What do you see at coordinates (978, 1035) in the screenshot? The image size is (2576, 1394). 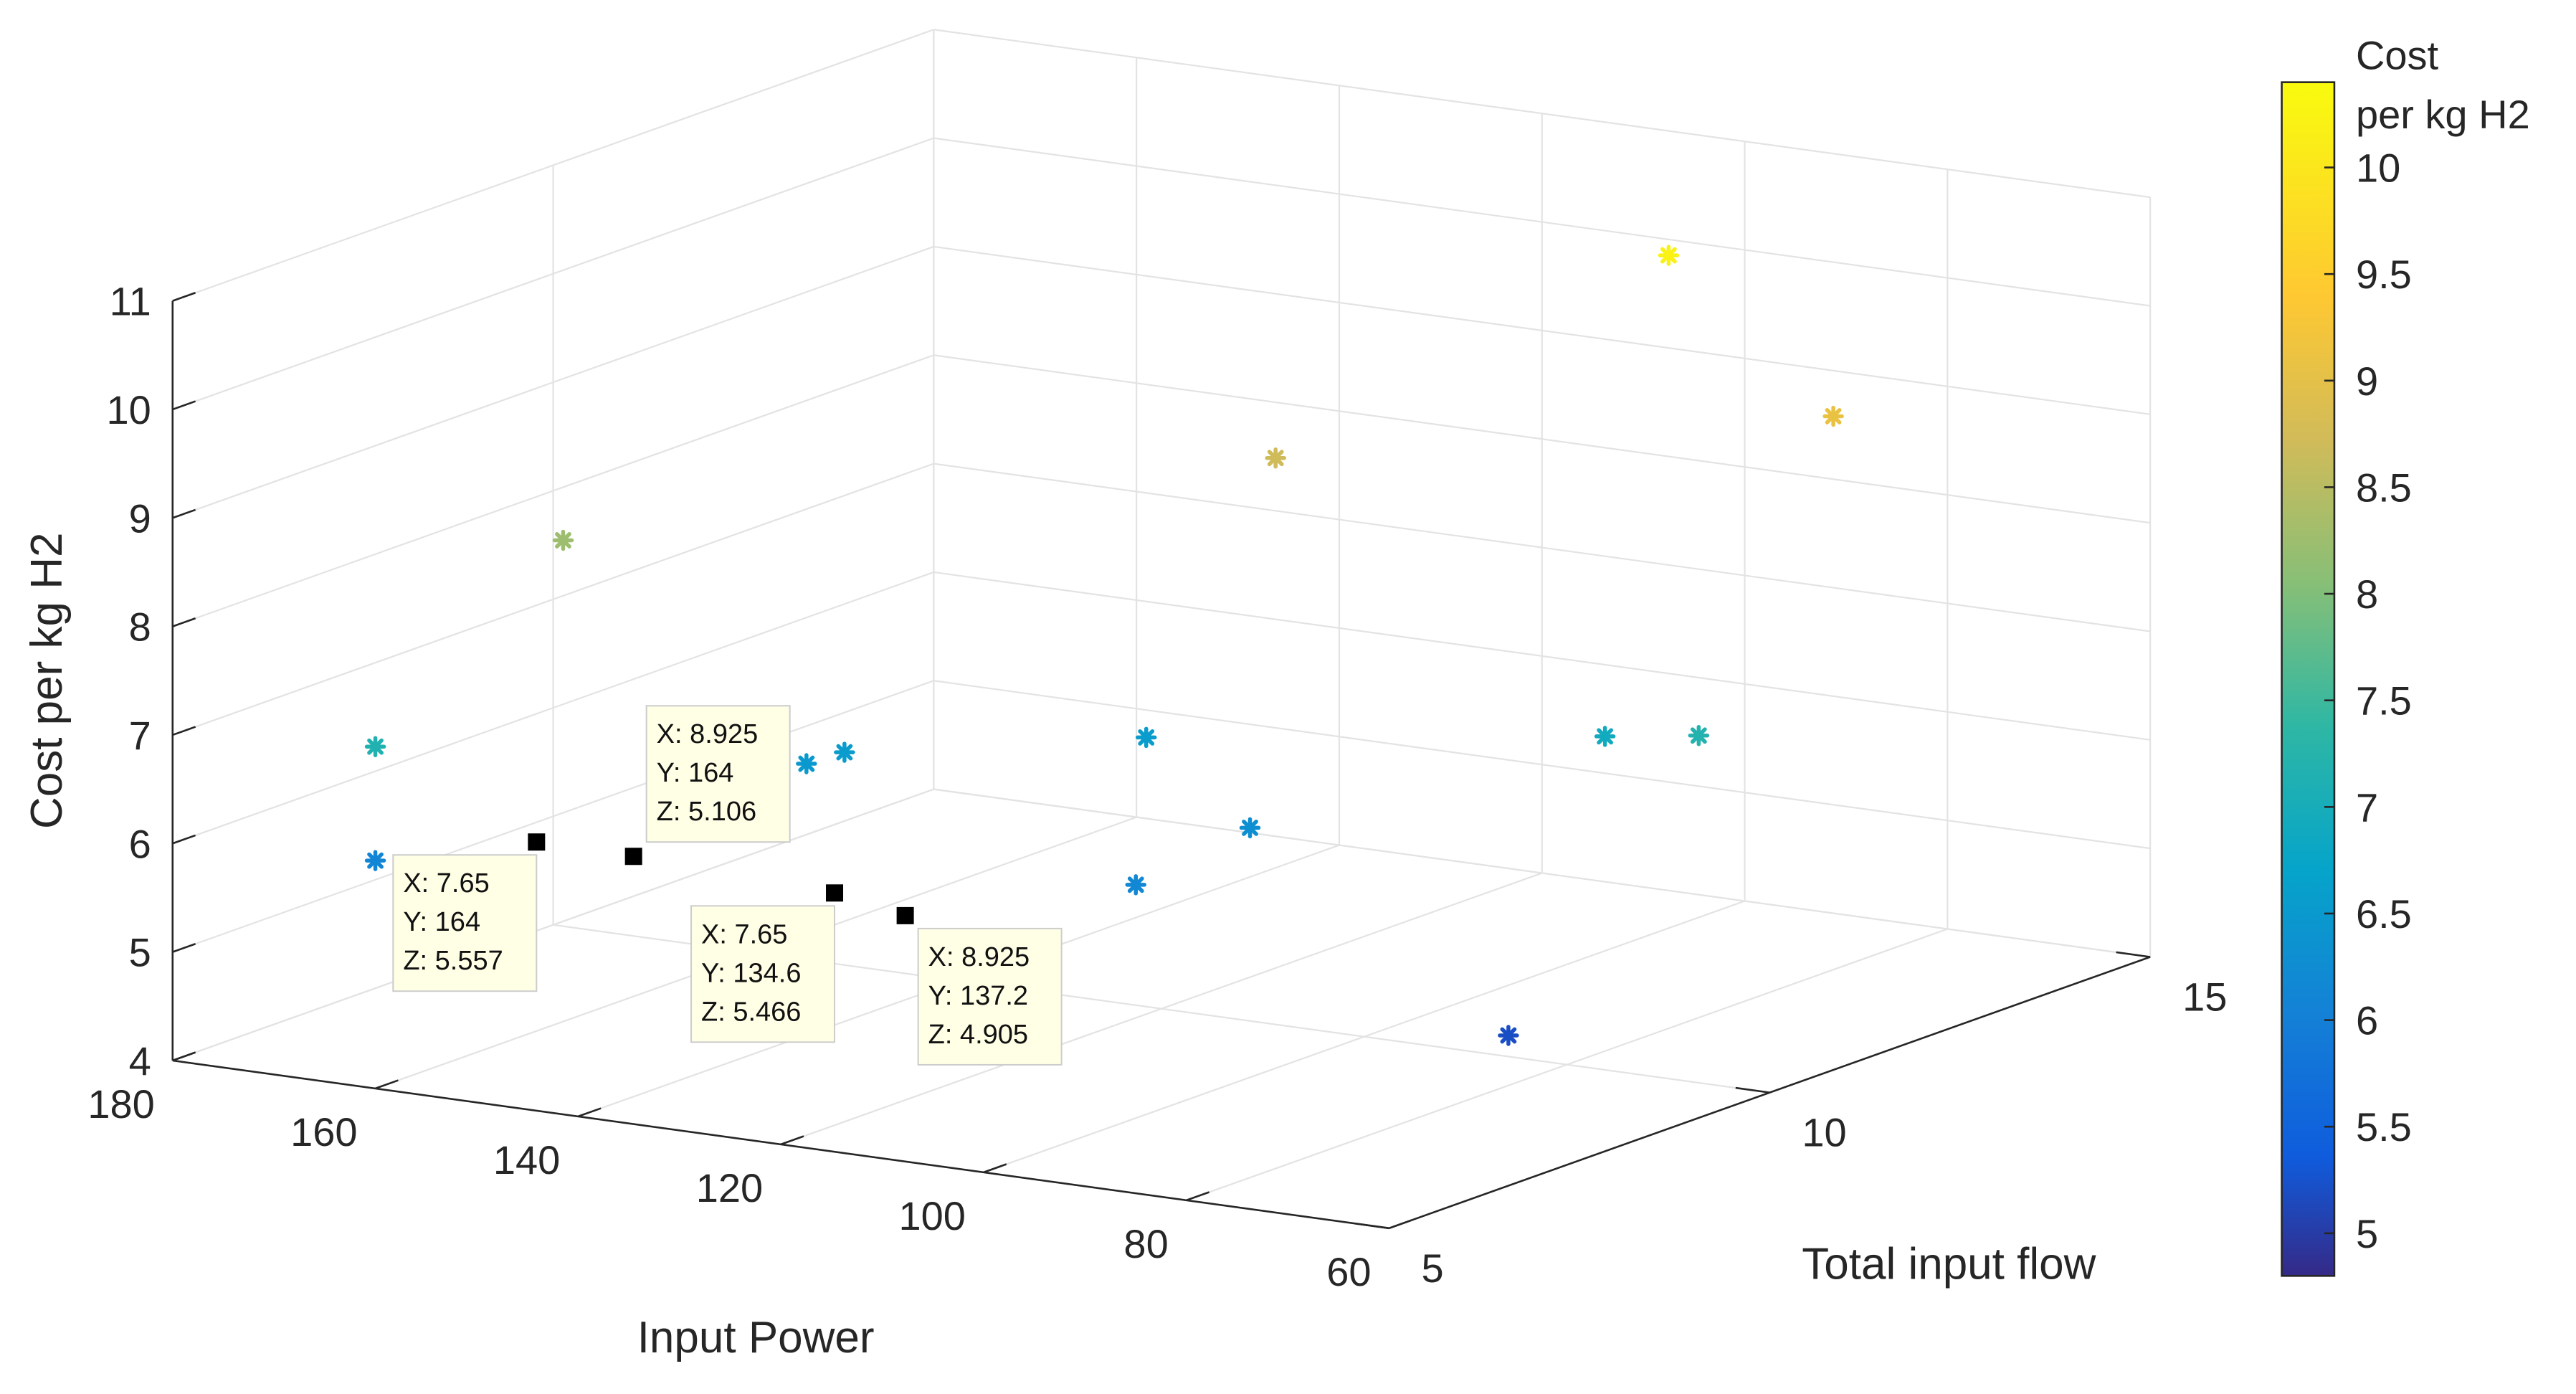 I see `data-tip-z: Z: 4.905` at bounding box center [978, 1035].